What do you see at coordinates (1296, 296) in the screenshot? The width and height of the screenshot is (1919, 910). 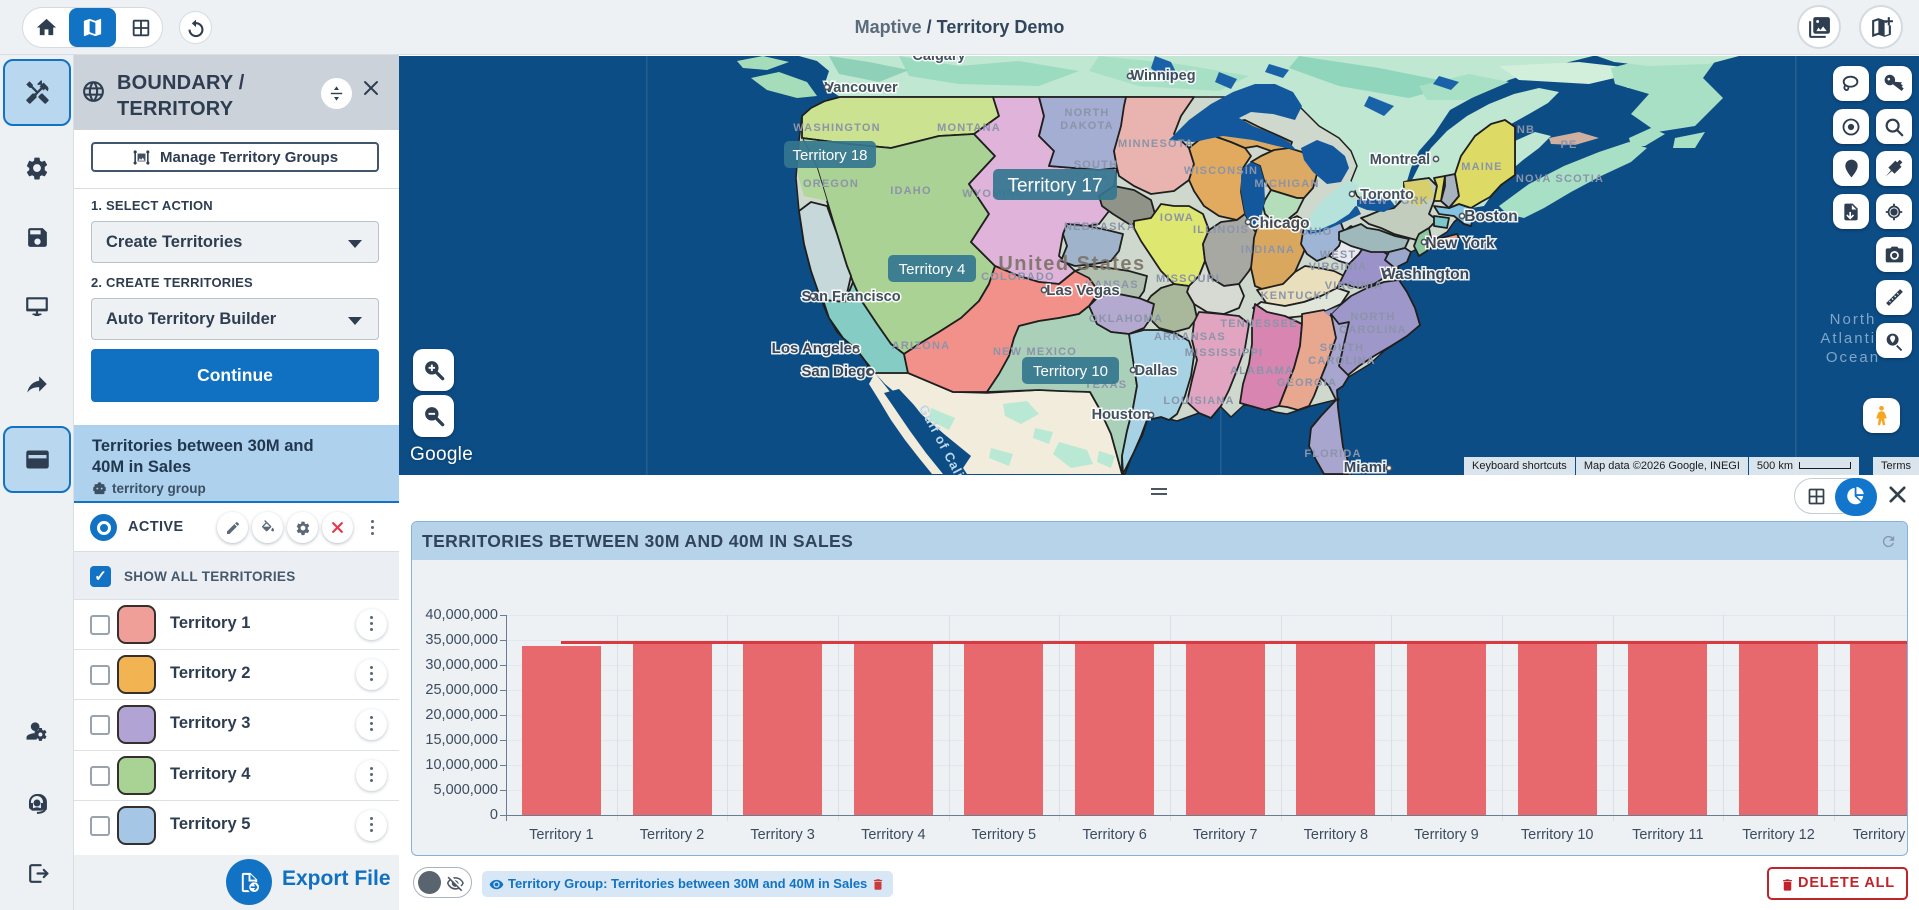 I see `svg-text: KENTUCKY` at bounding box center [1296, 296].